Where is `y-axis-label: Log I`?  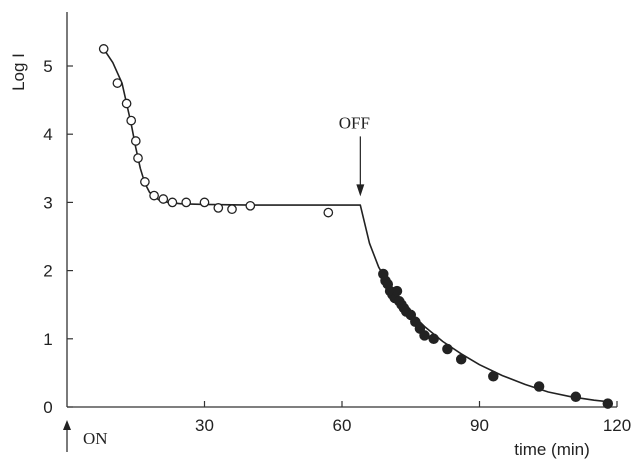
y-axis-label: Log I is located at coordinates (18, 72).